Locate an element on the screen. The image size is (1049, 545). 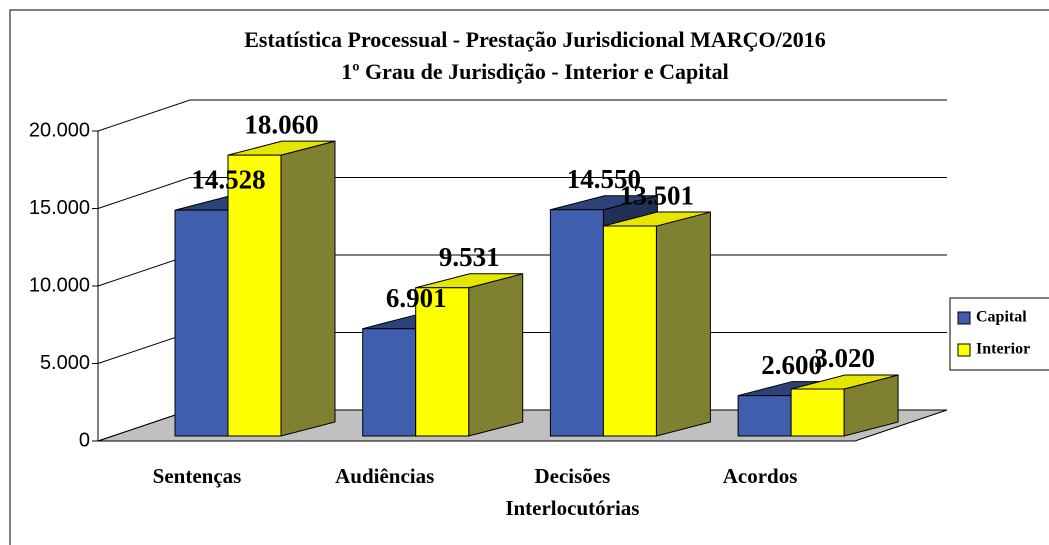
y-tick-label: 5.000 is located at coordinates (65, 363).